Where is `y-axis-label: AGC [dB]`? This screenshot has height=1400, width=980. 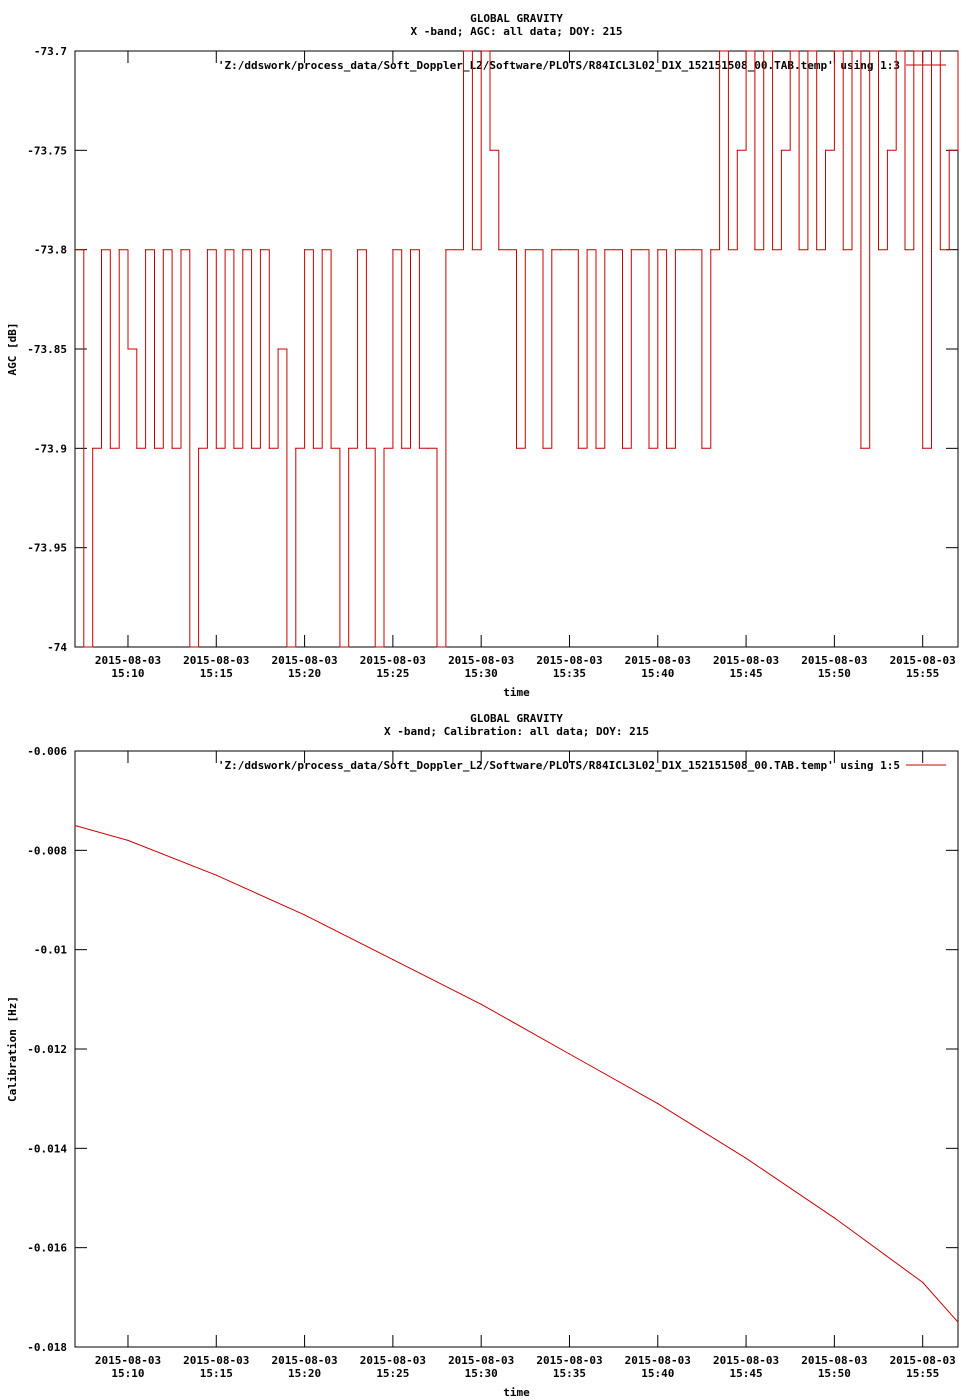 y-axis-label: AGC [dB] is located at coordinates (12, 349).